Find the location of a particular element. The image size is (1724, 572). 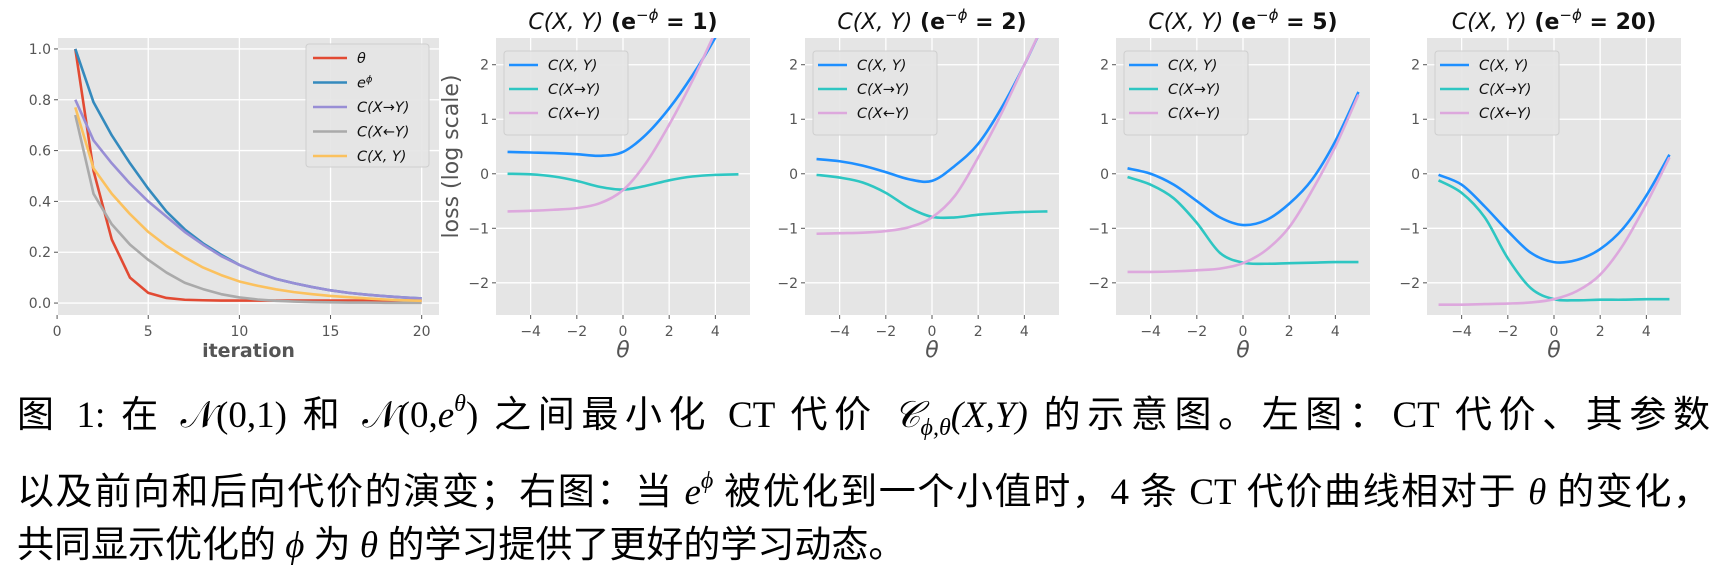

caption-segment: 𝒩(0,1) is located at coordinates (233, 415).